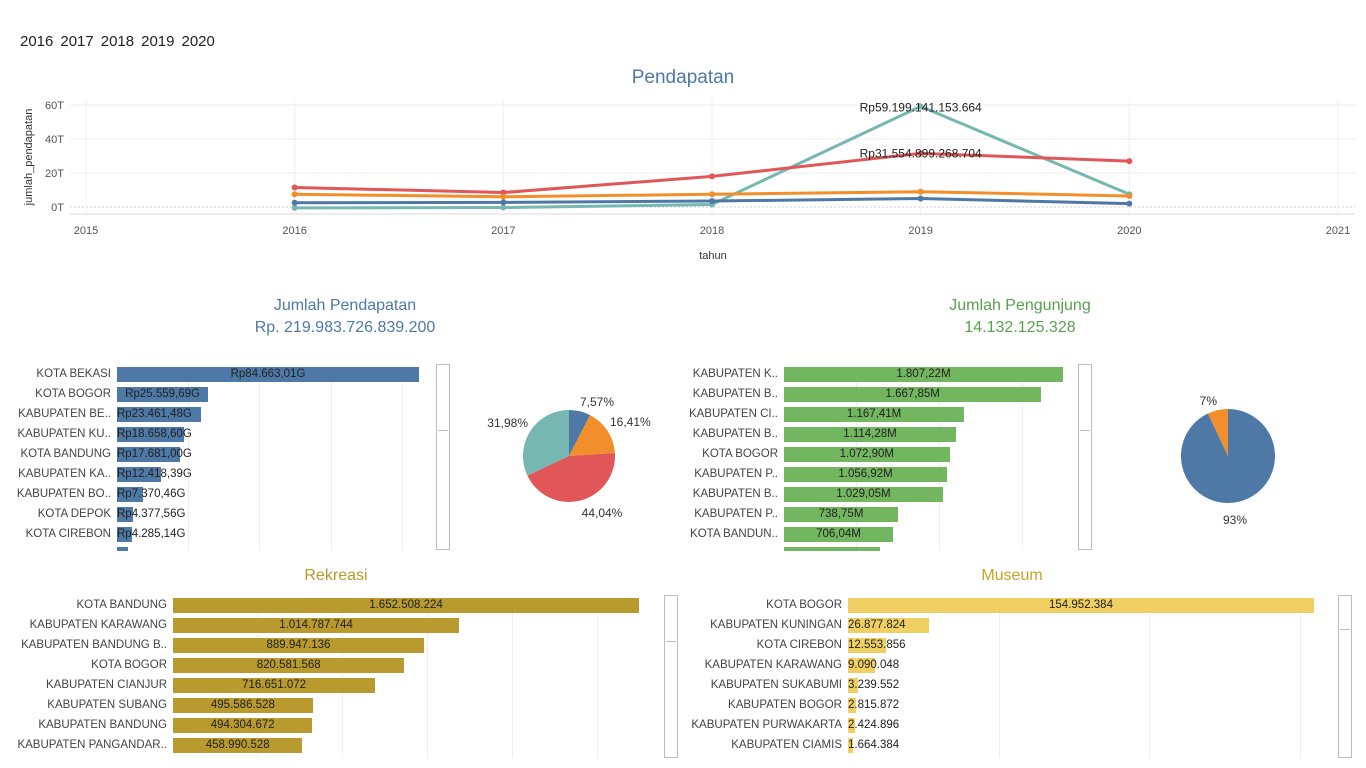 Image resolution: width=1366 pixels, height=768 pixels. Describe the element at coordinates (117, 41) in the screenshot. I see `year-filter-2018: 2018` at that location.